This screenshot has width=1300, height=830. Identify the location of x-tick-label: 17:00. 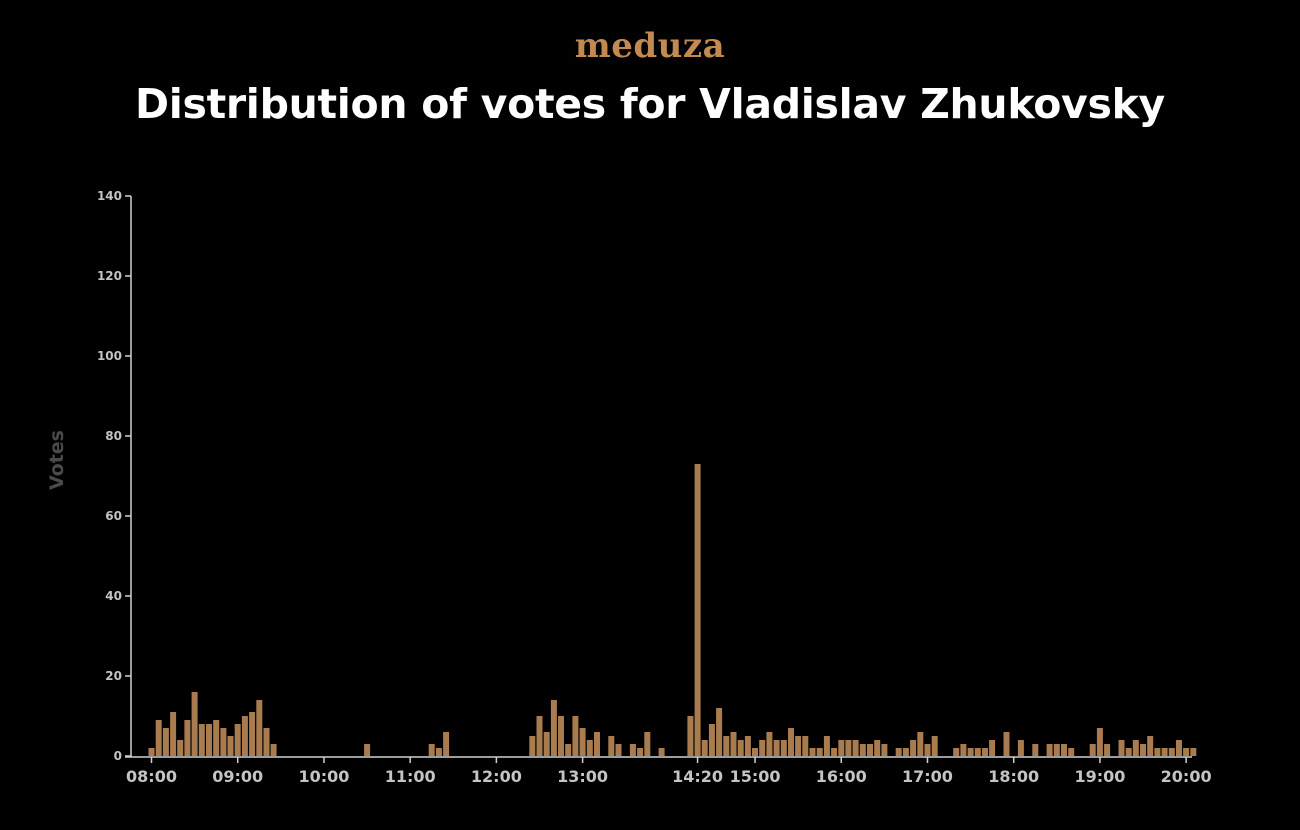
(927, 776).